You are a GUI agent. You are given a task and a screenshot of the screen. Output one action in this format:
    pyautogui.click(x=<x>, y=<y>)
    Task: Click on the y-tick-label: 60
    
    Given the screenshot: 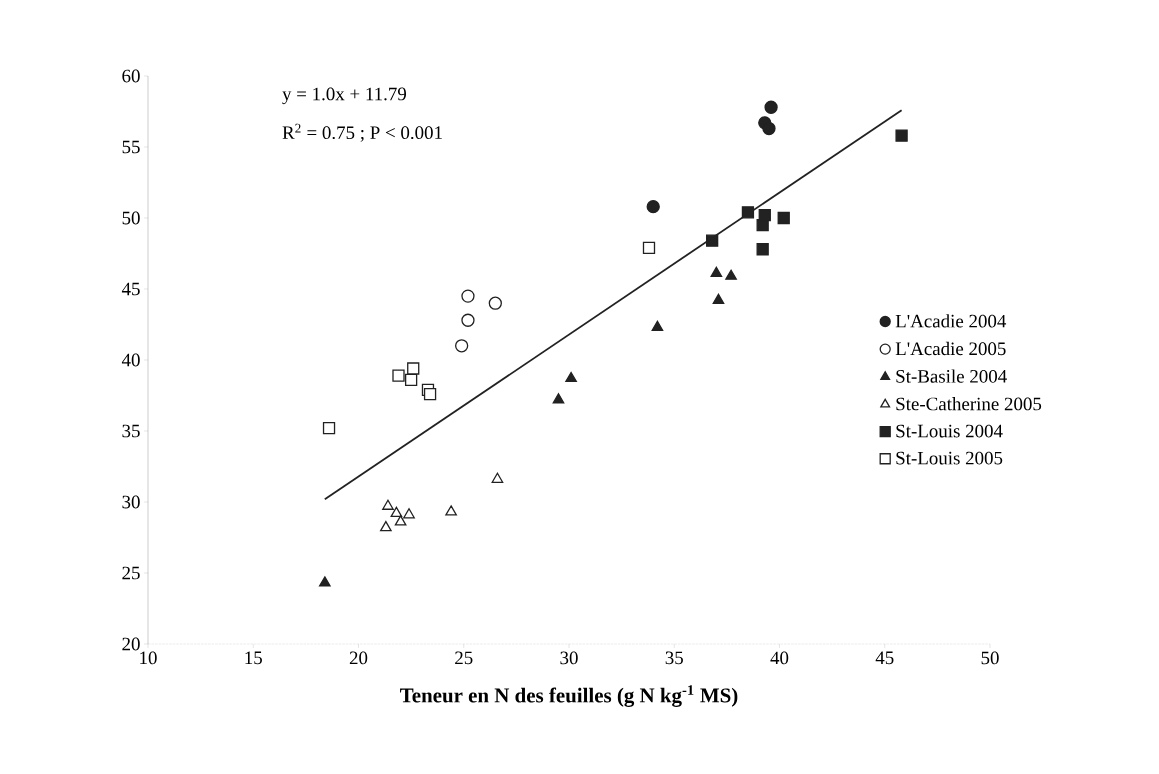 What is the action you would take?
    pyautogui.click(x=131, y=76)
    